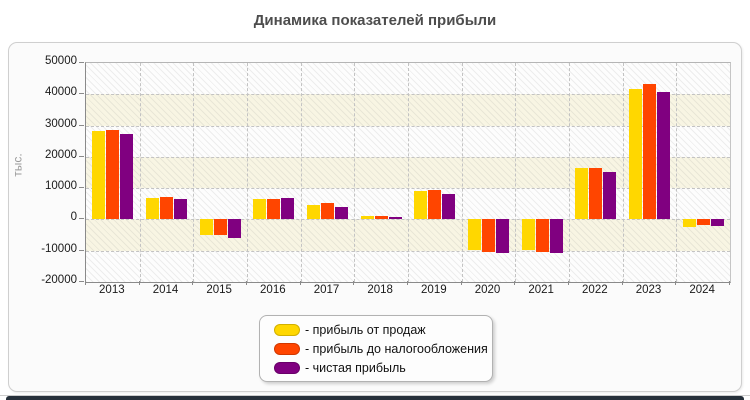 The height and width of the screenshot is (400, 750). I want to click on x-tick-label: 2015, so click(219, 290).